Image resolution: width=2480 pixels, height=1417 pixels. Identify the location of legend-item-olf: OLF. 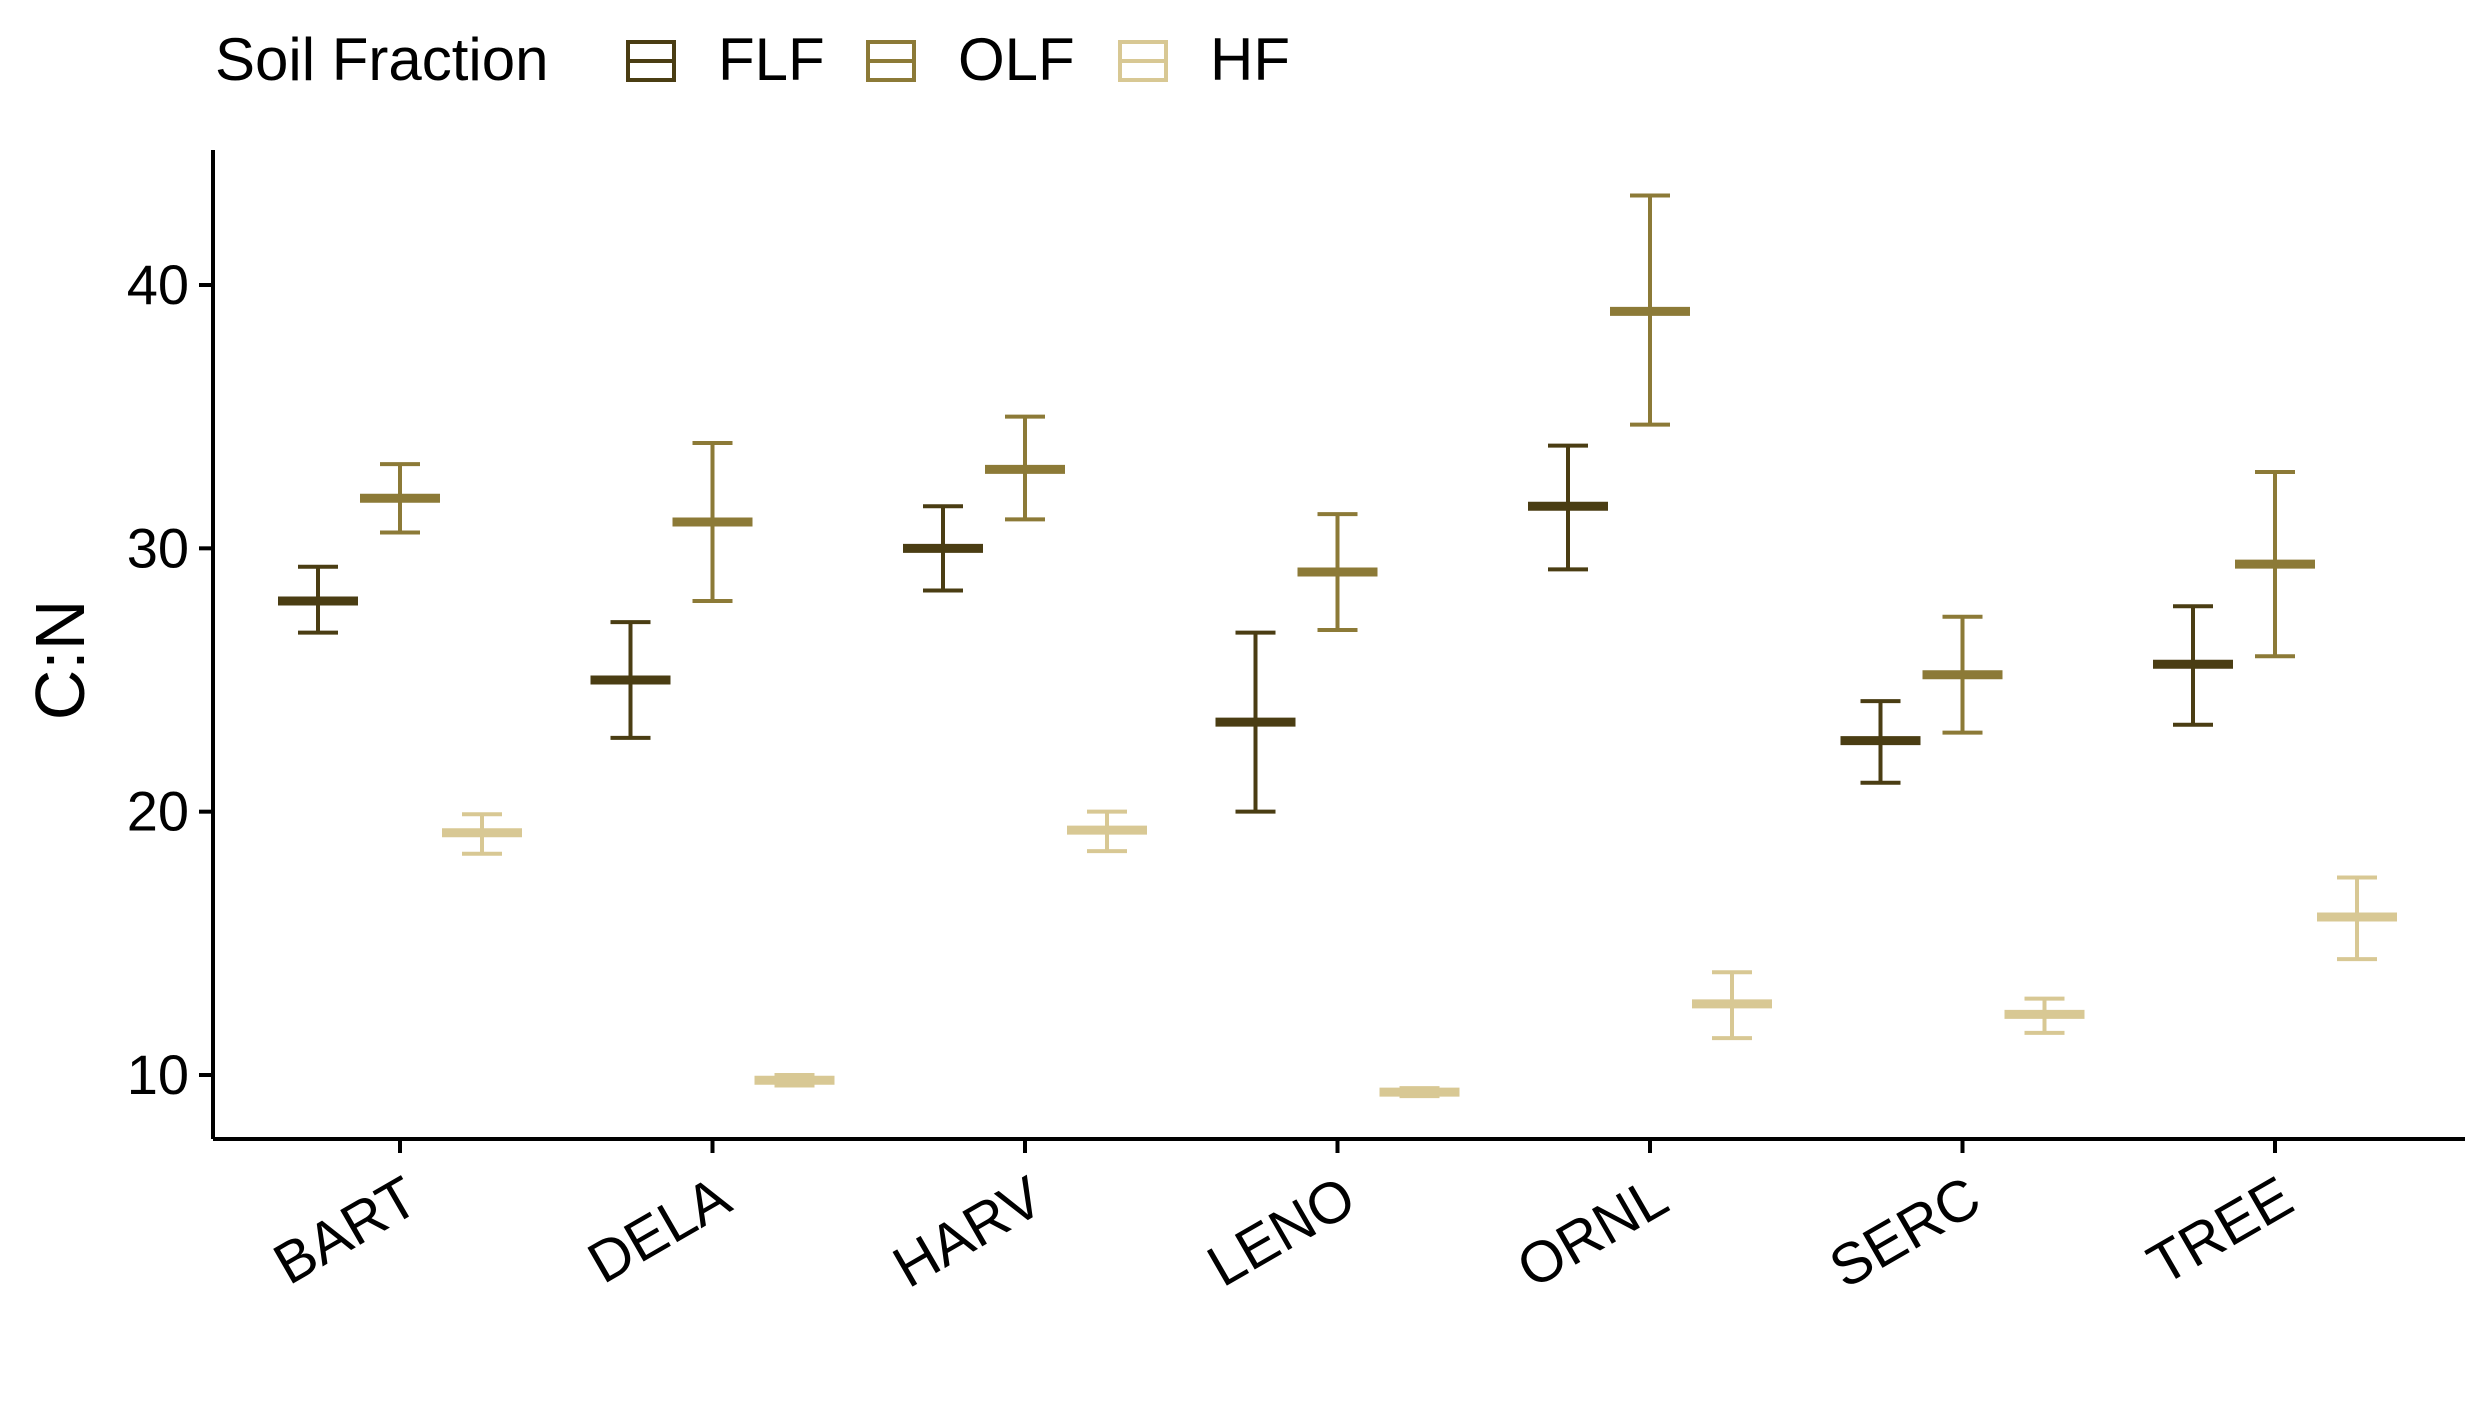
(970, 59).